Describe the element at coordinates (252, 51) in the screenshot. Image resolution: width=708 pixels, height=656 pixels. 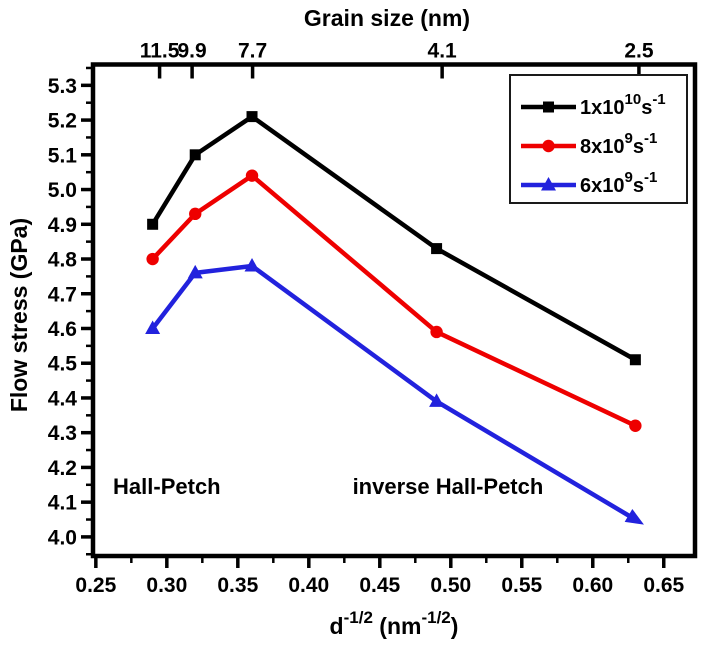
I see `grain-size-tick-label: 7.7` at that location.